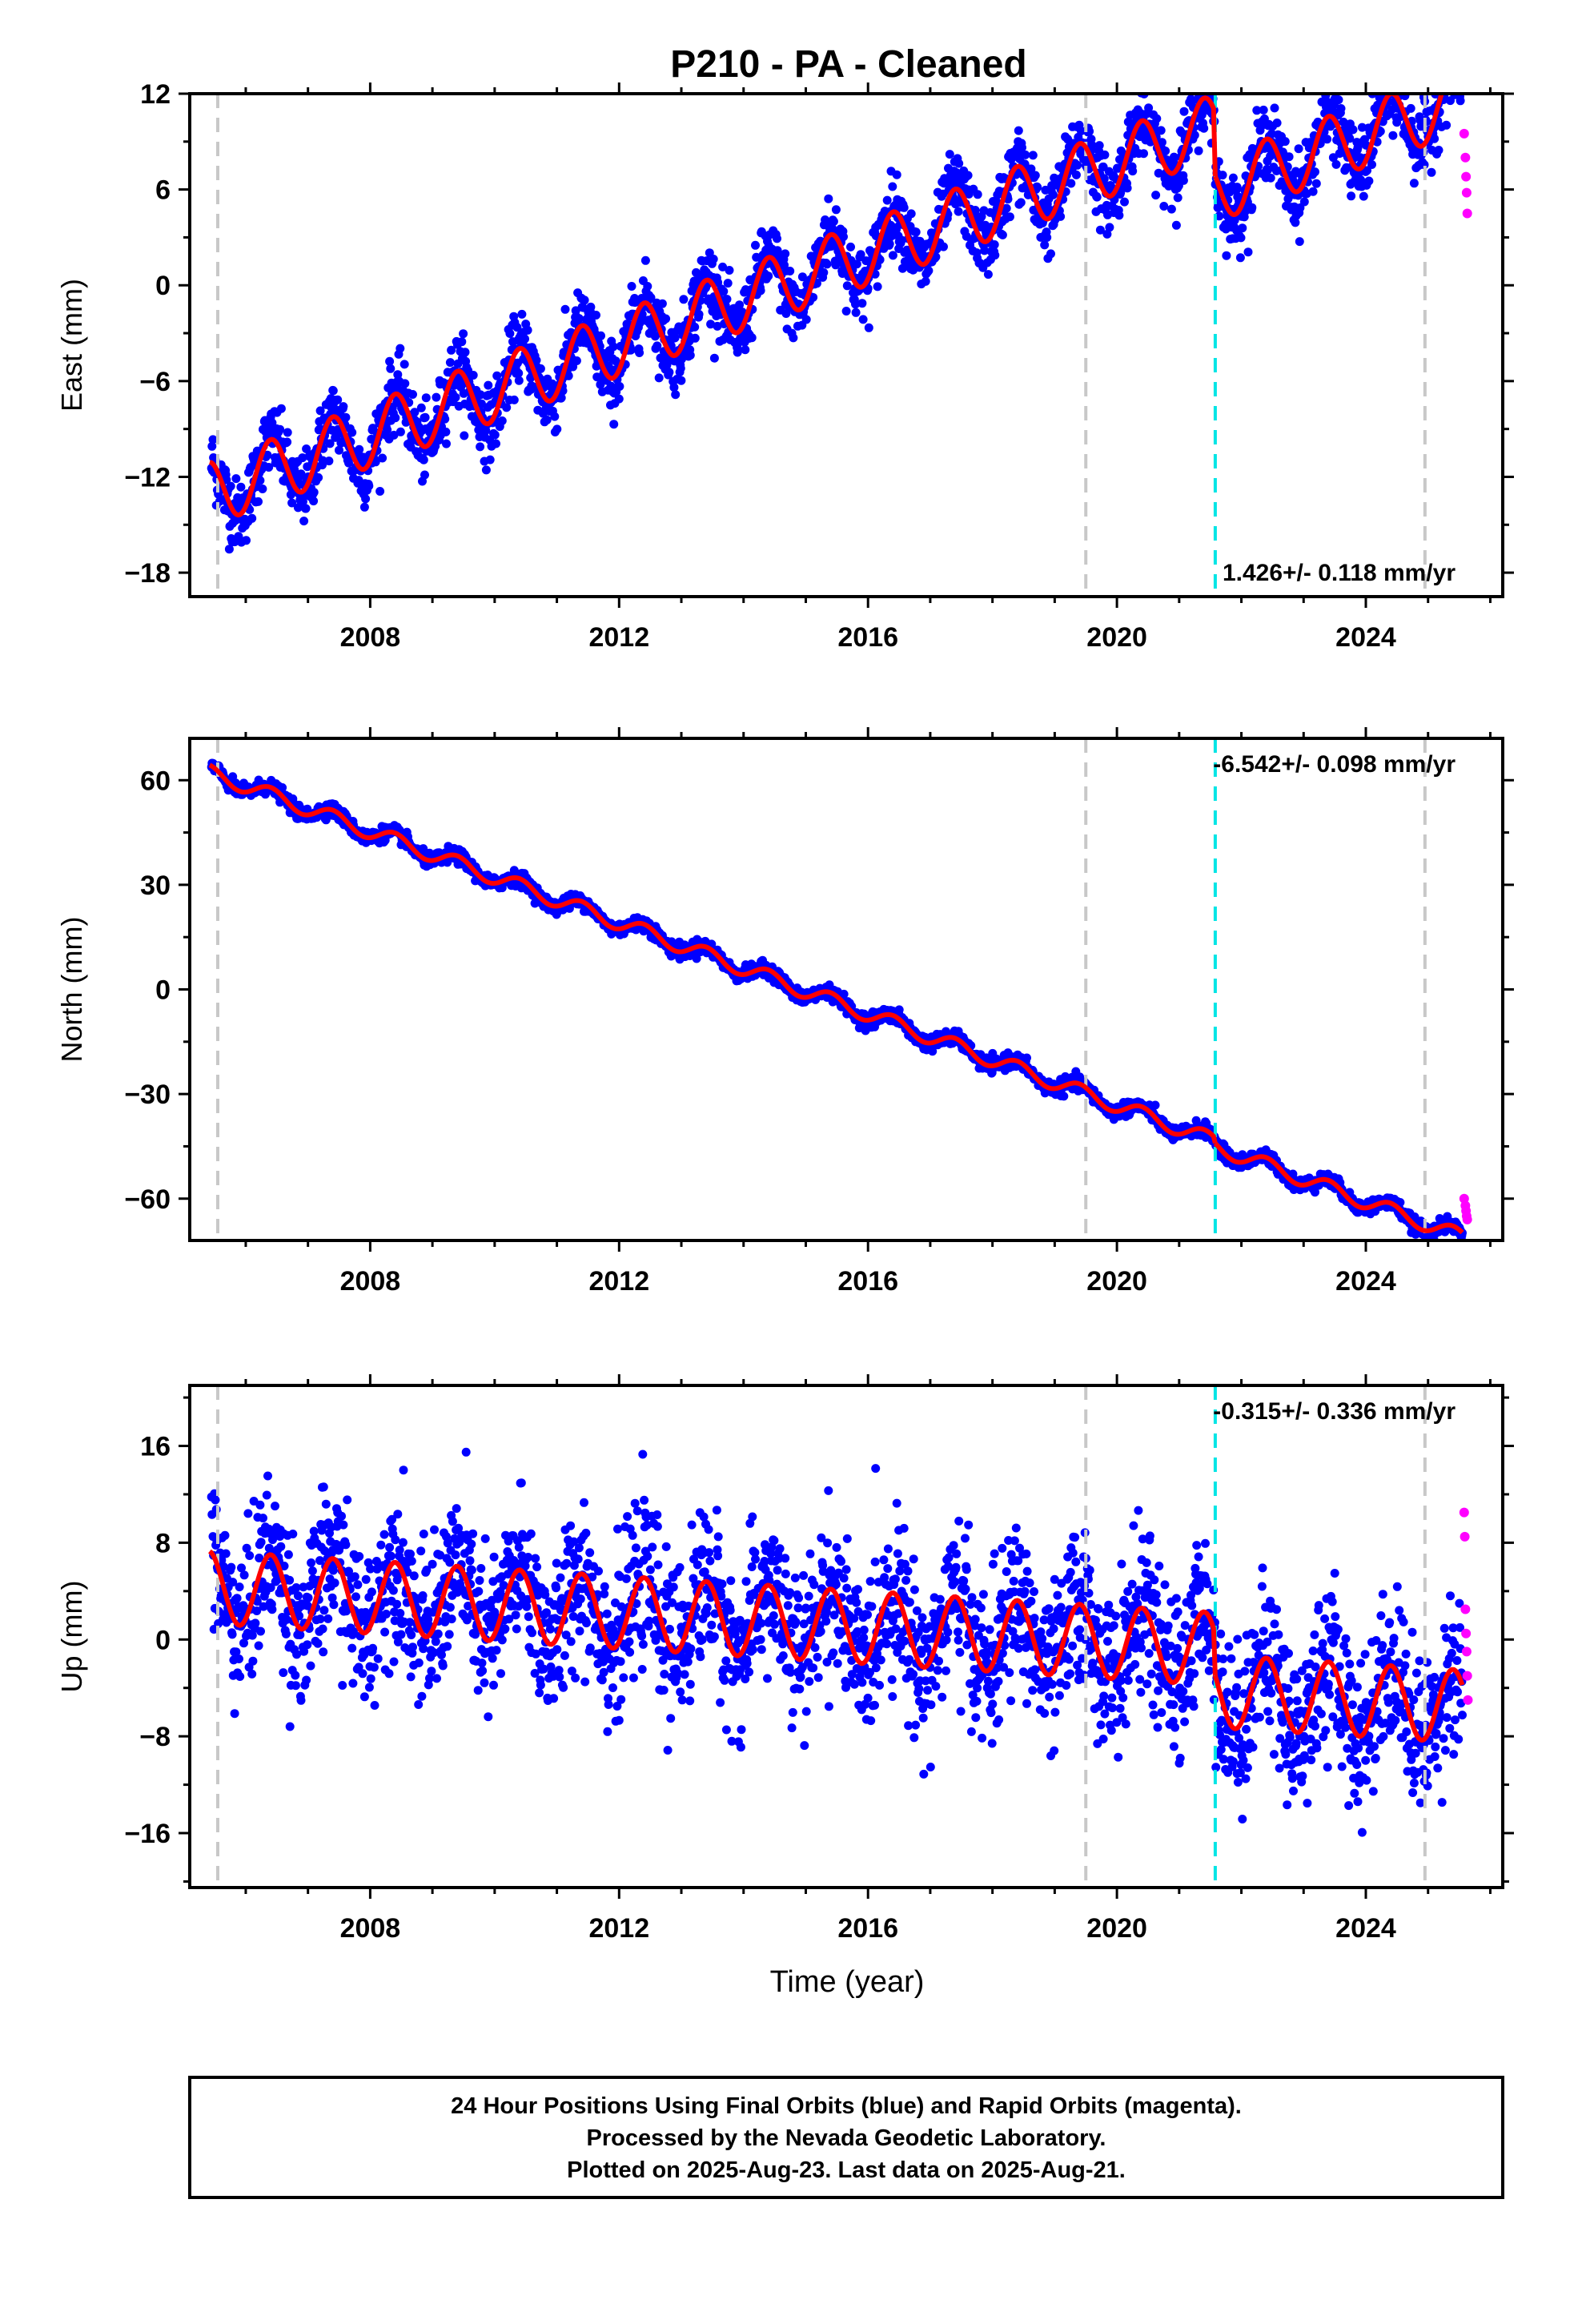  Describe the element at coordinates (868, 637) in the screenshot. I see `east-x-tick-label: 2016` at that location.